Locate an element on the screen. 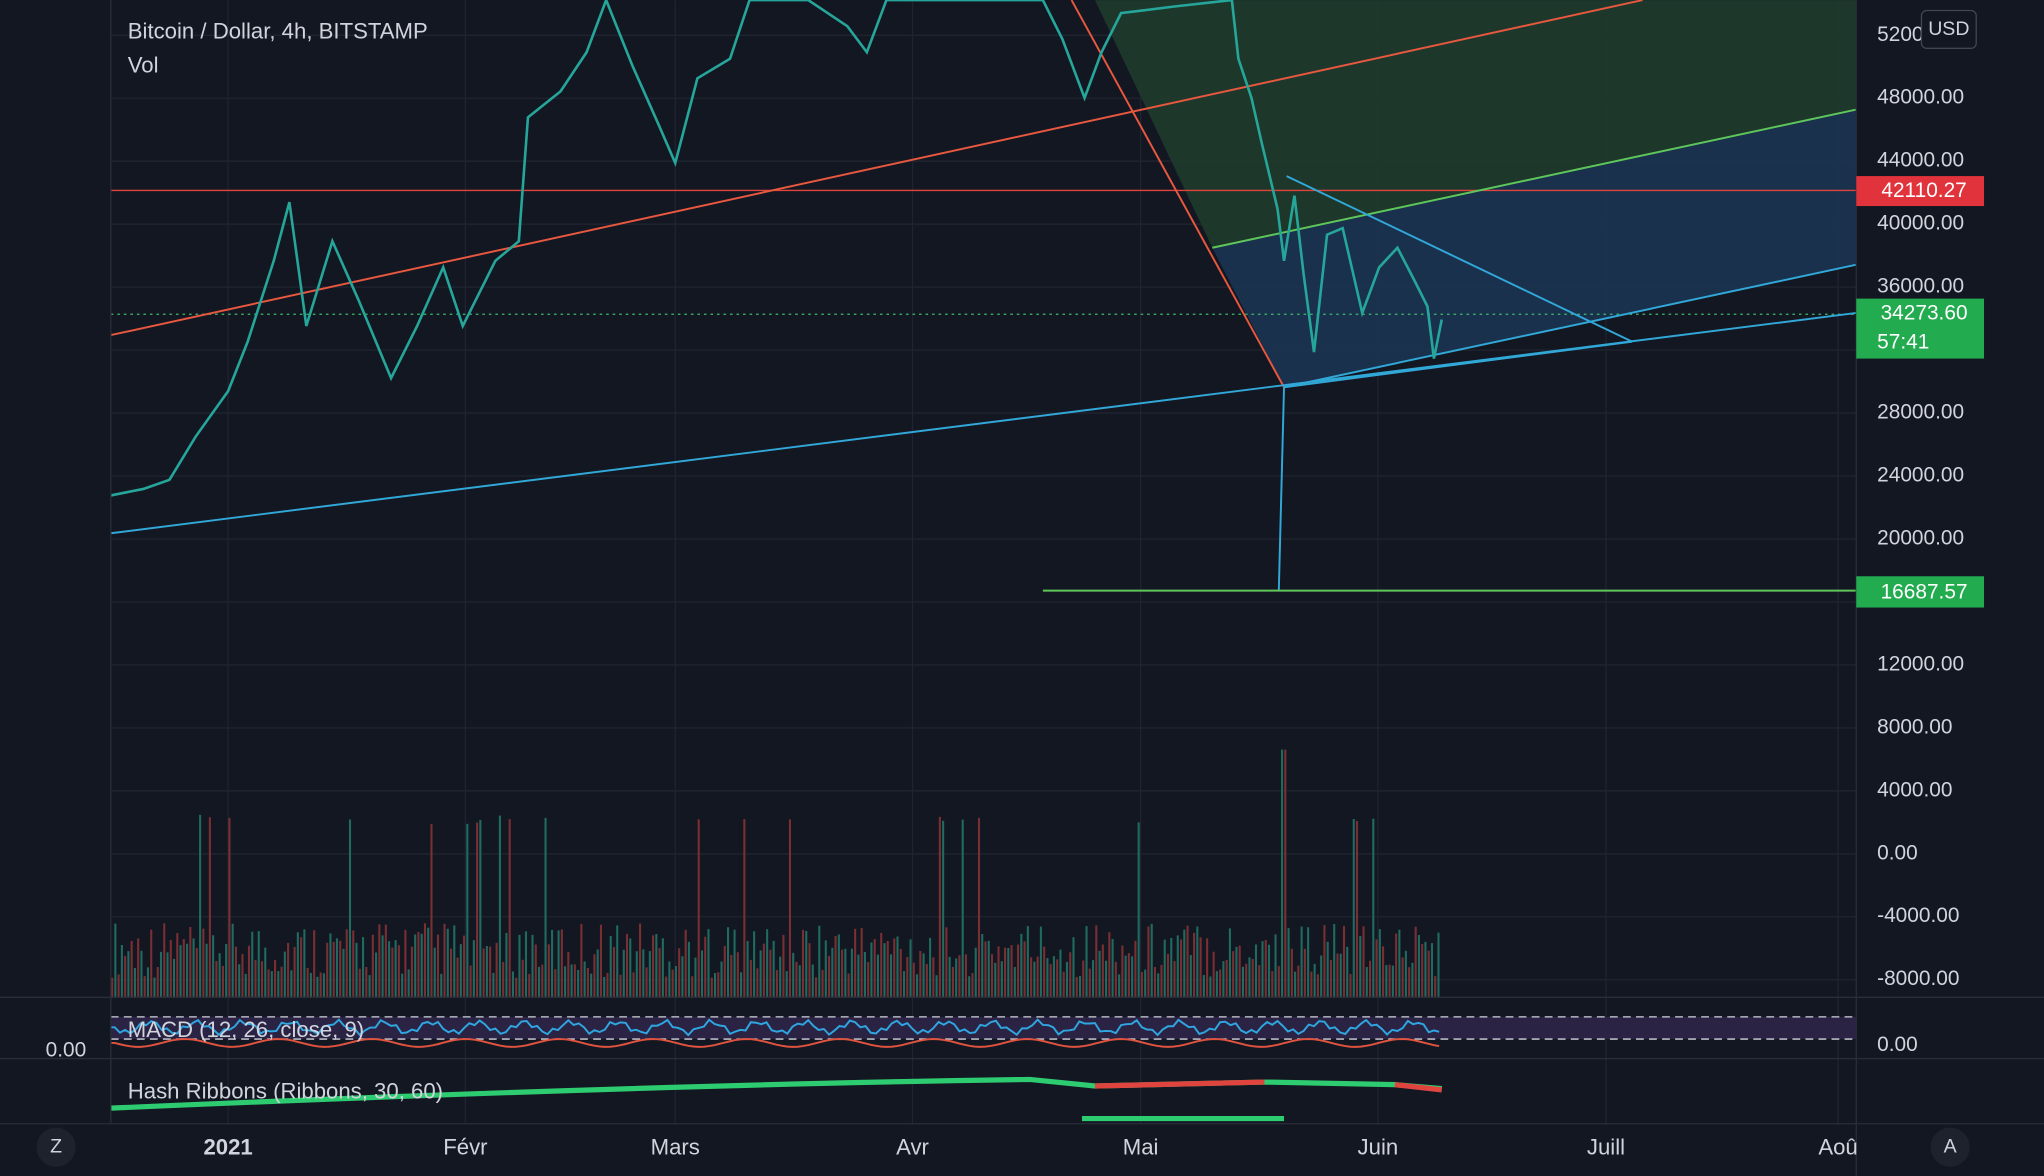  auto-button is located at coordinates (1950, 1147).